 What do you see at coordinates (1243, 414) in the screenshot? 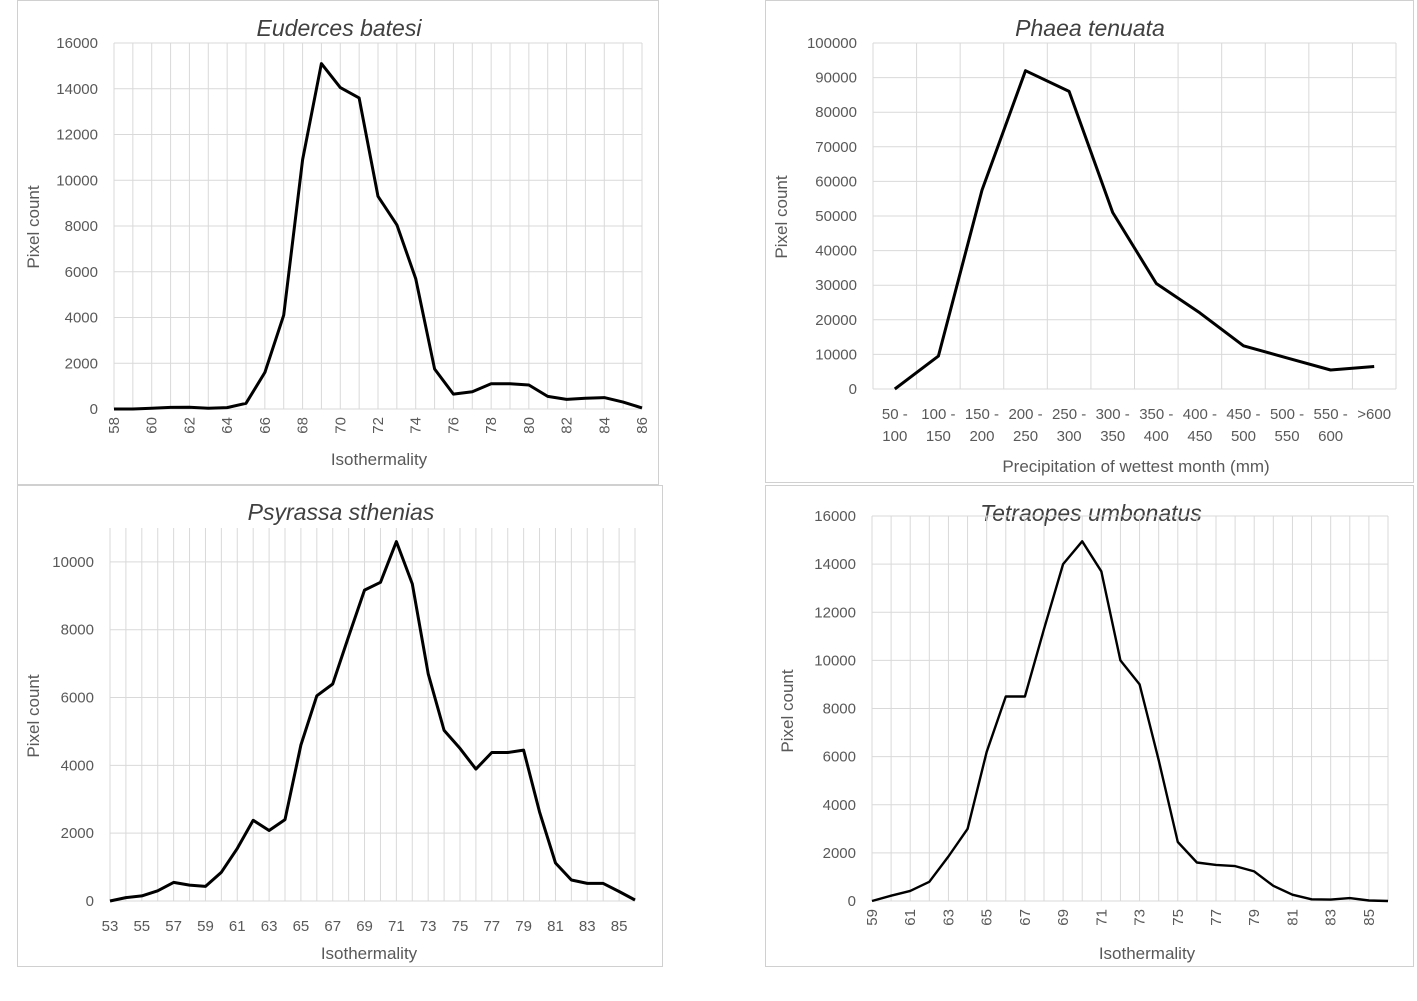
I see `x-tick-label-line: 450 -` at bounding box center [1243, 414].